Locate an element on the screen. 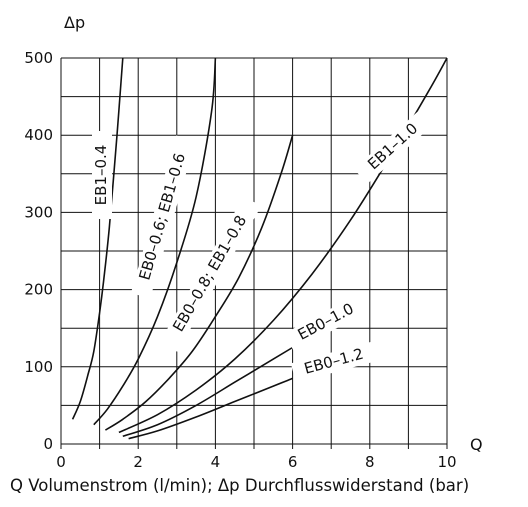  svg-text: EB0–0.6; EB1–0.6 is located at coordinates (161, 216).